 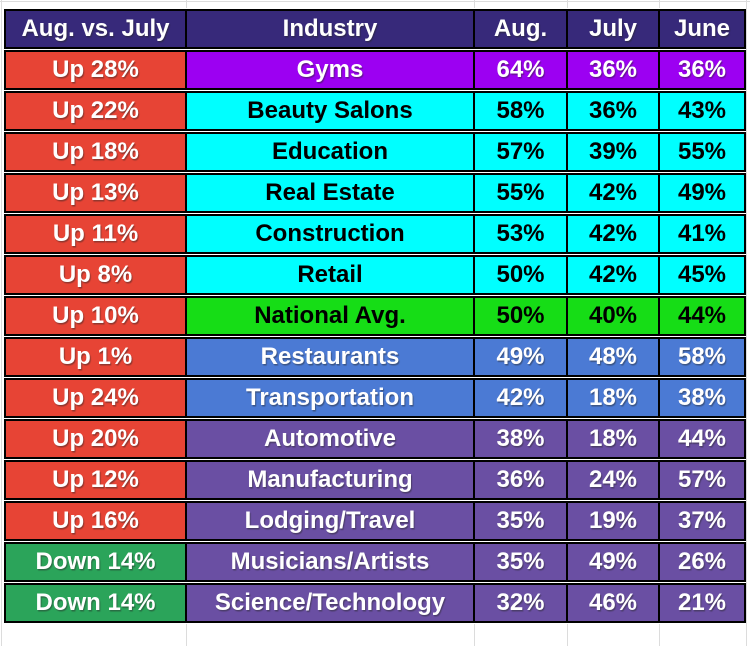 What do you see at coordinates (95, 398) in the screenshot?
I see `cell-change: Up 24%` at bounding box center [95, 398].